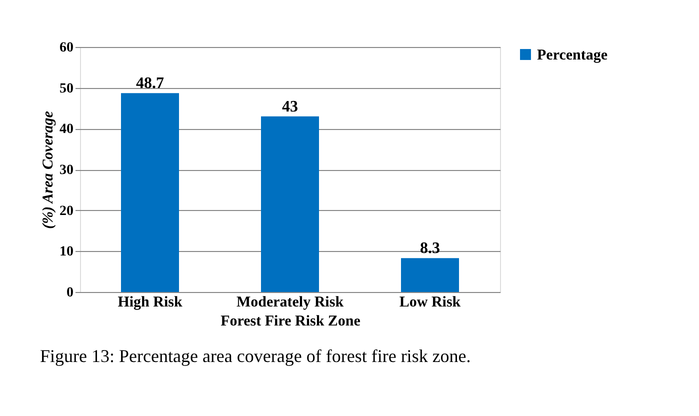  I want to click on data-label: 43, so click(290, 107).